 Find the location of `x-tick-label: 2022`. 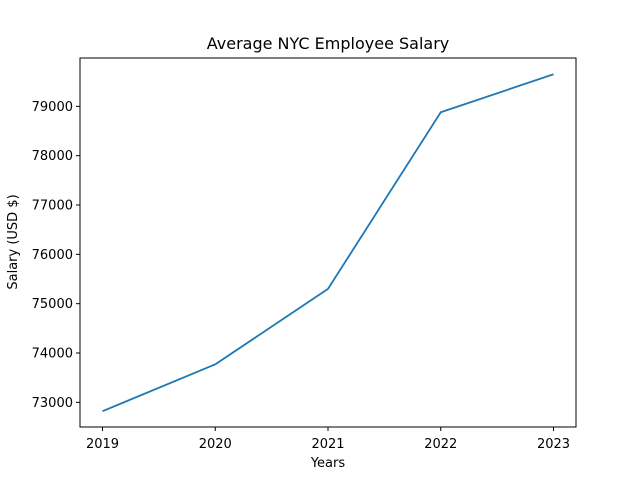

x-tick-label: 2022 is located at coordinates (440, 444).